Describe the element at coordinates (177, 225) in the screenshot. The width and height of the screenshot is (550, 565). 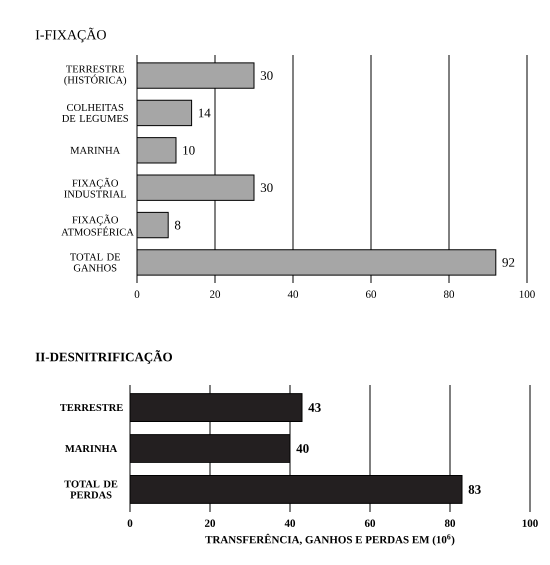
I see `data-label: 8` at that location.